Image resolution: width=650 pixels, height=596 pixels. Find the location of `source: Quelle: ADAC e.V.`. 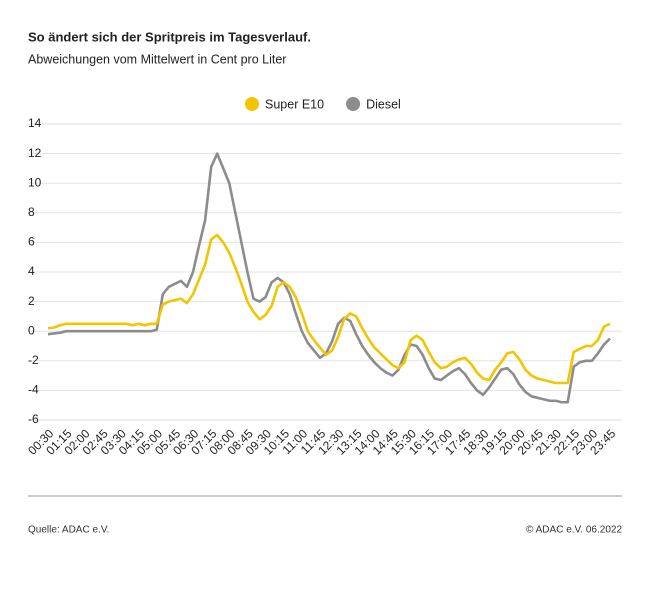

source: Quelle: ADAC e.V. is located at coordinates (68, 530).